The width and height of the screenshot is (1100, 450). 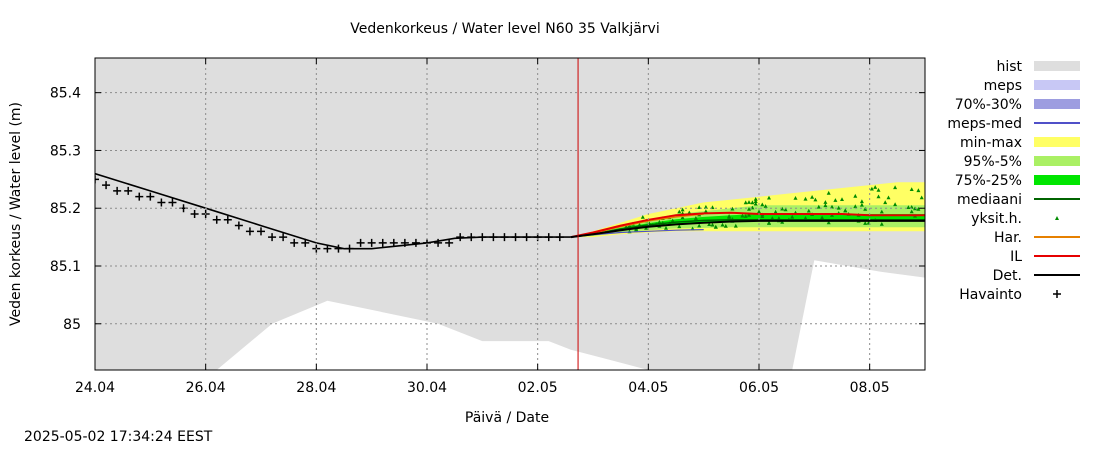 What do you see at coordinates (648, 388) in the screenshot?
I see `x-tick-label: 04.05` at bounding box center [648, 388].